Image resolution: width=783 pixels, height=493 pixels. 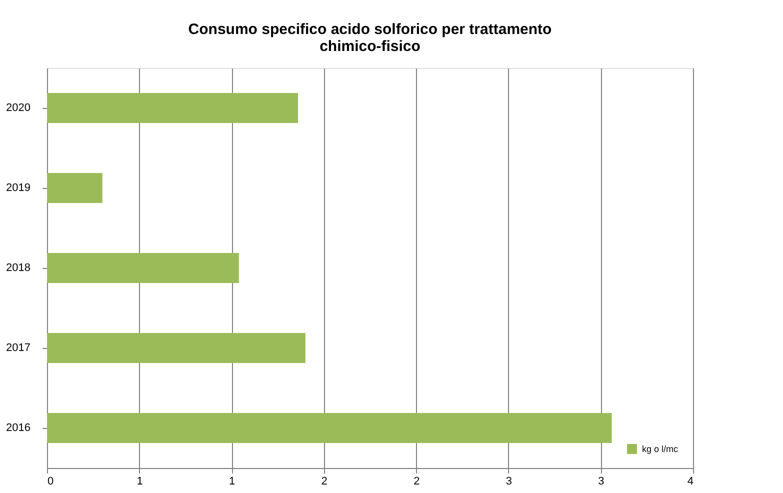 What do you see at coordinates (18, 428) in the screenshot?
I see `y-tick-label: 2016` at bounding box center [18, 428].